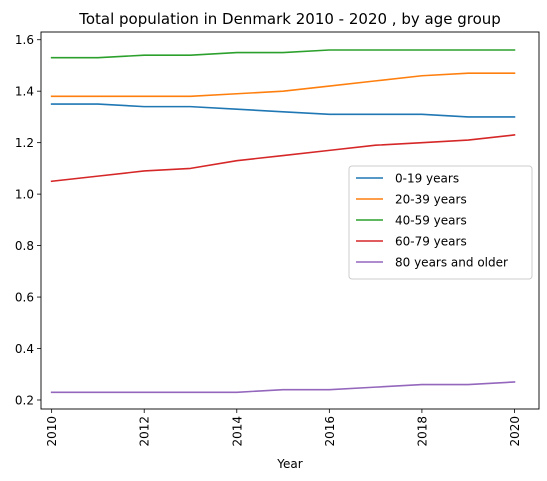  Describe the element at coordinates (24, 297) in the screenshot. I see `y-tick-label: 0.6` at that location.